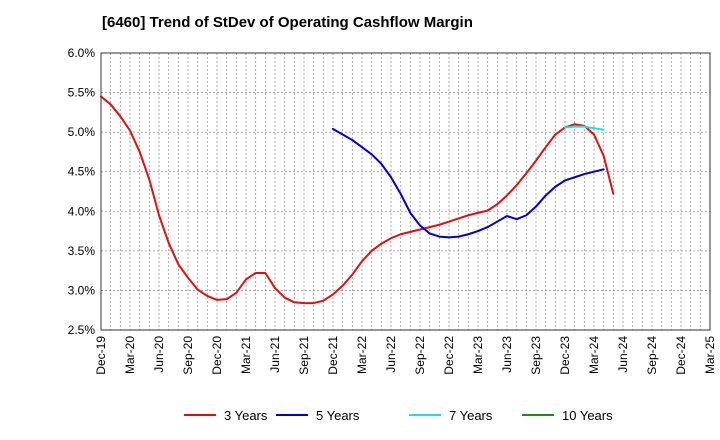  What do you see at coordinates (681, 355) in the screenshot?
I see `x-tick-label: Dec-24` at bounding box center [681, 355].